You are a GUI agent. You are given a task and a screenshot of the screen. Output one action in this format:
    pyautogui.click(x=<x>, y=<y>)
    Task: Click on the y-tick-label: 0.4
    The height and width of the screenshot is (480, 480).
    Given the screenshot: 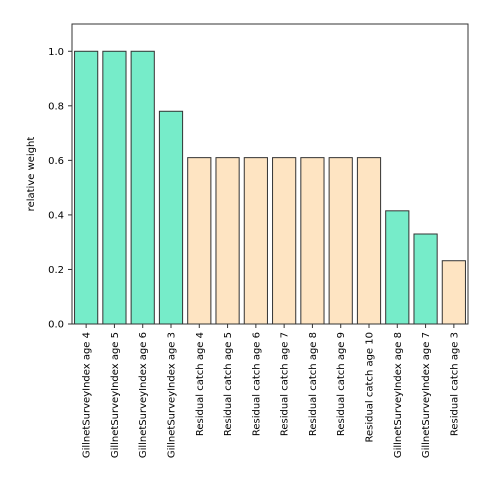 What is the action you would take?
    pyautogui.click(x=56, y=215)
    